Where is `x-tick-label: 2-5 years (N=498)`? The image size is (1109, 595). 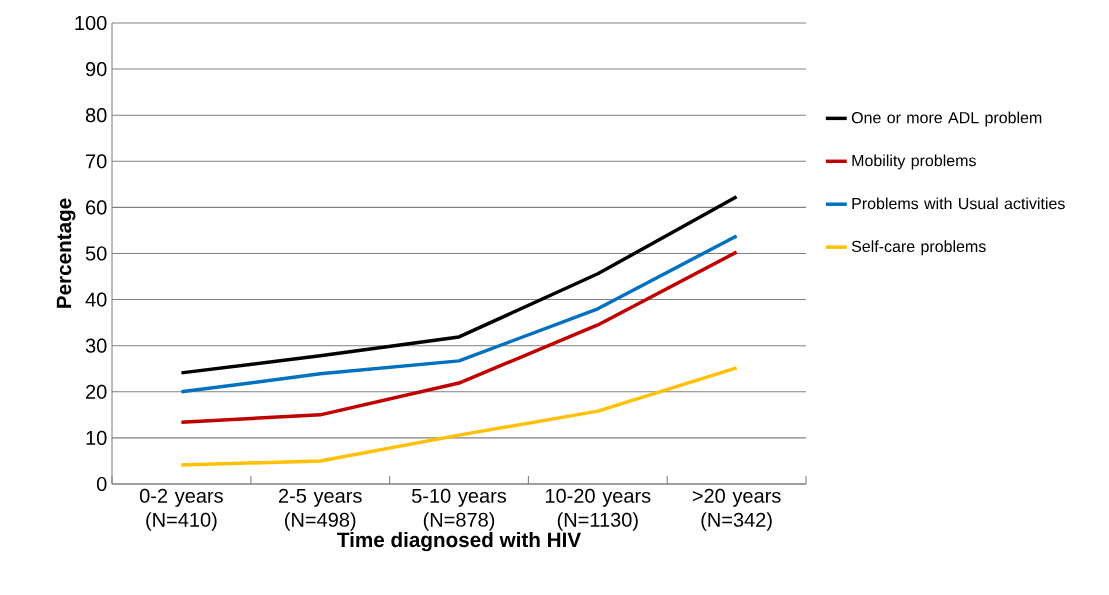 x-tick-label: 2-5 years (N=498) is located at coordinates (320, 509).